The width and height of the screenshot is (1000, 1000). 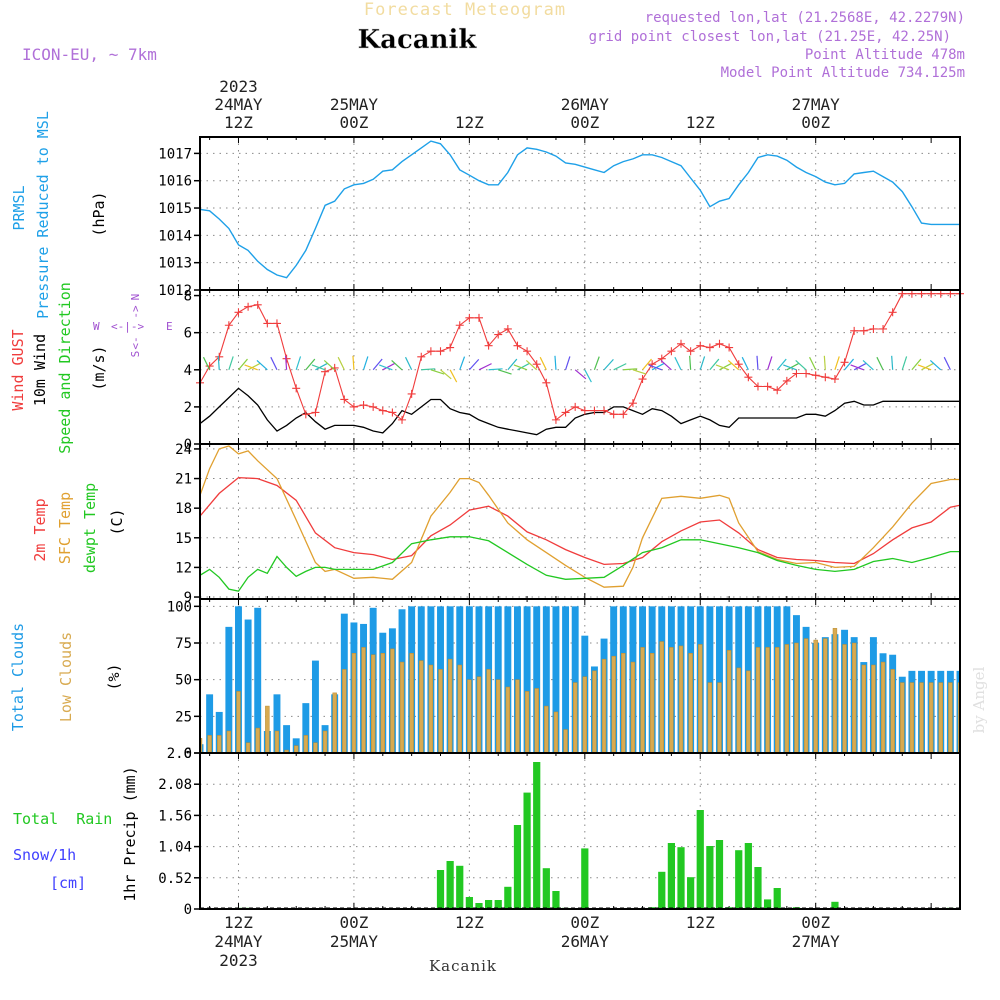 What do you see at coordinates (465, 10) in the screenshot?
I see `product-title: Forecast Meteogram` at bounding box center [465, 10].